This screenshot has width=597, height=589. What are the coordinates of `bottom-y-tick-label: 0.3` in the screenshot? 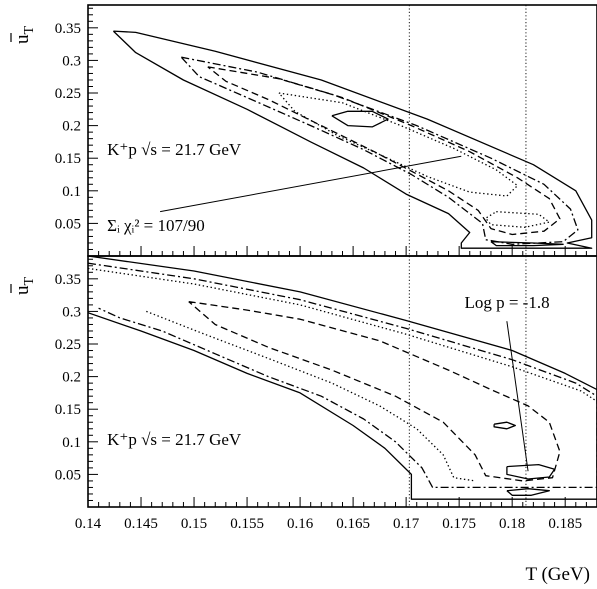 It's located at (71, 312).